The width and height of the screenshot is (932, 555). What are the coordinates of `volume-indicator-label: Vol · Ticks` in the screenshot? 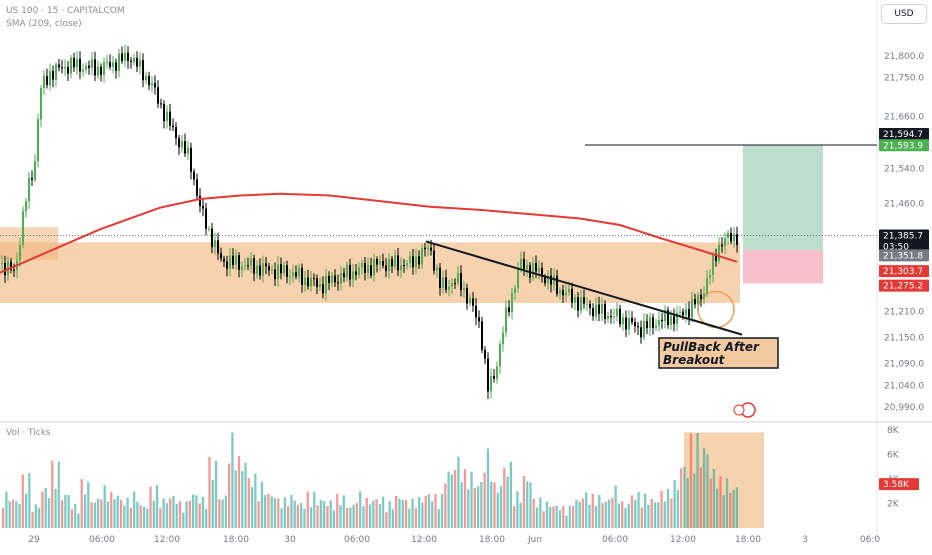 It's located at (28, 433).